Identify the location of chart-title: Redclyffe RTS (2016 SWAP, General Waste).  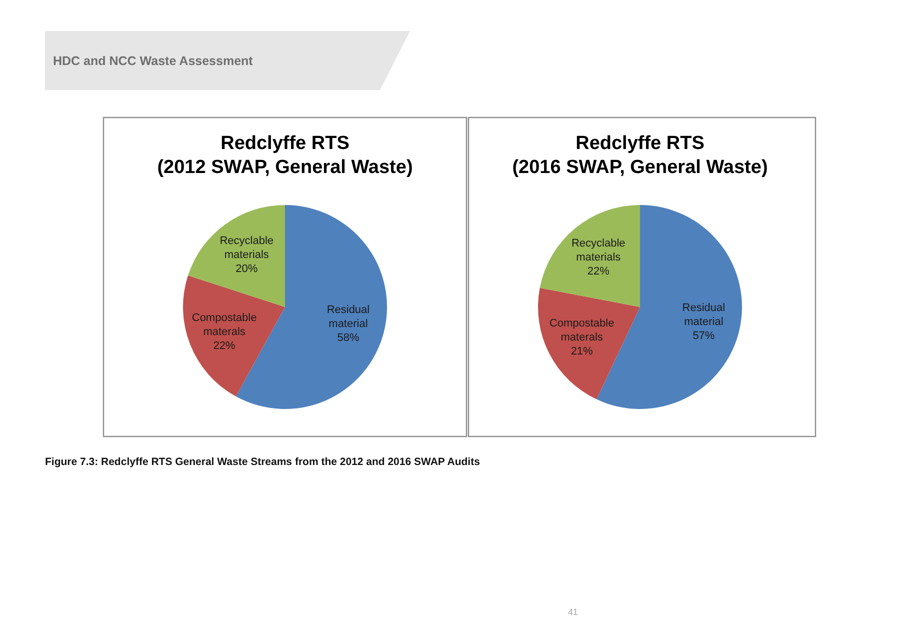
(640, 155).